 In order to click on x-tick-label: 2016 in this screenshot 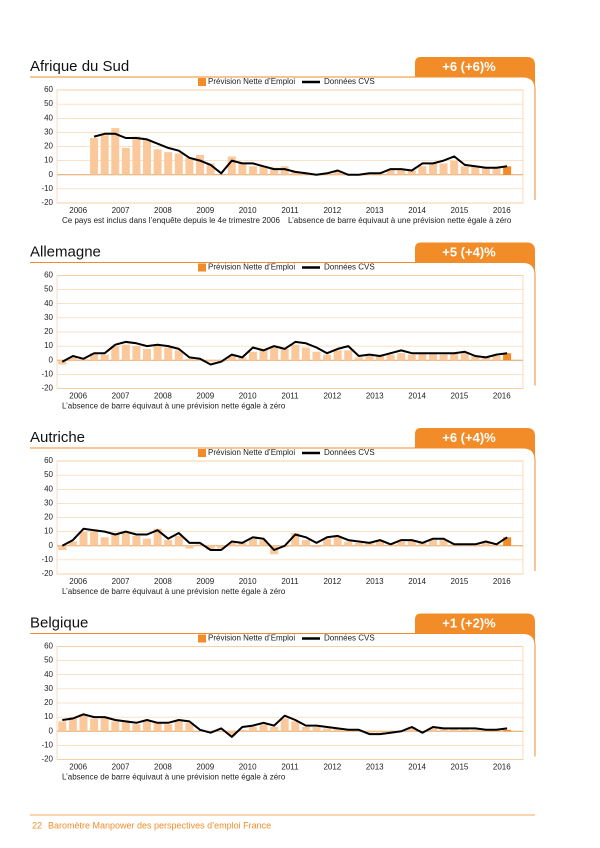, I will do `click(502, 581)`.